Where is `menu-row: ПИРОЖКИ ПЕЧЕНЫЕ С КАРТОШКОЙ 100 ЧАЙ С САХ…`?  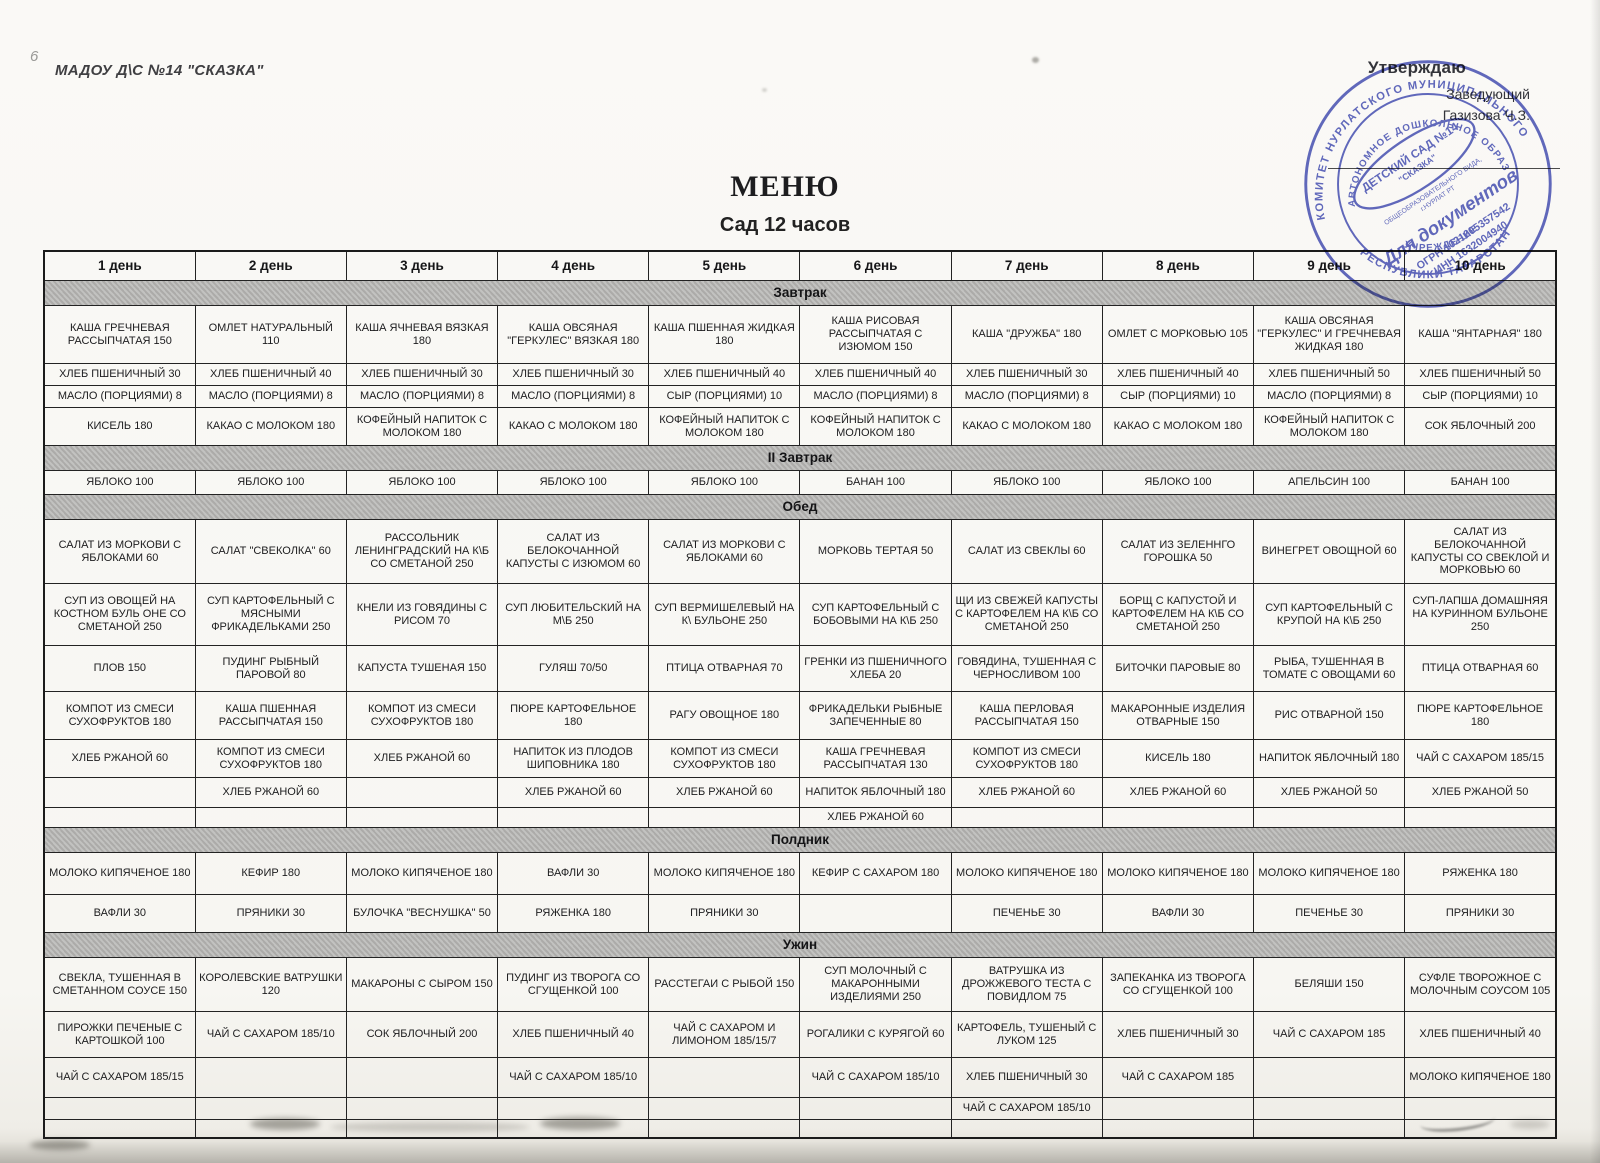 menu-row: ПИРОЖКИ ПЕЧЕНЫЕ С КАРТОШКОЙ 100 ЧАЙ С САХ… is located at coordinates (800, 1034).